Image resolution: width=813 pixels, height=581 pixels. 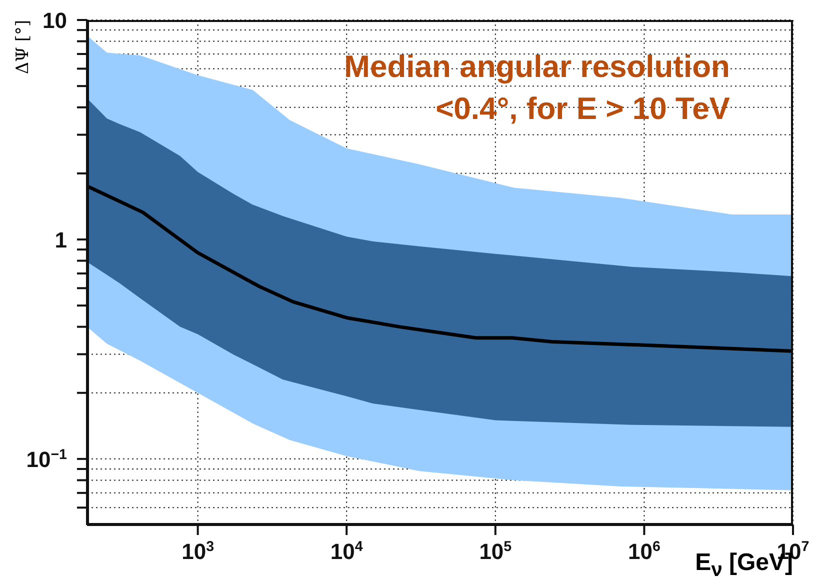 What do you see at coordinates (47, 459) in the screenshot?
I see `y-tick-label: 10$^{−1}$` at bounding box center [47, 459].